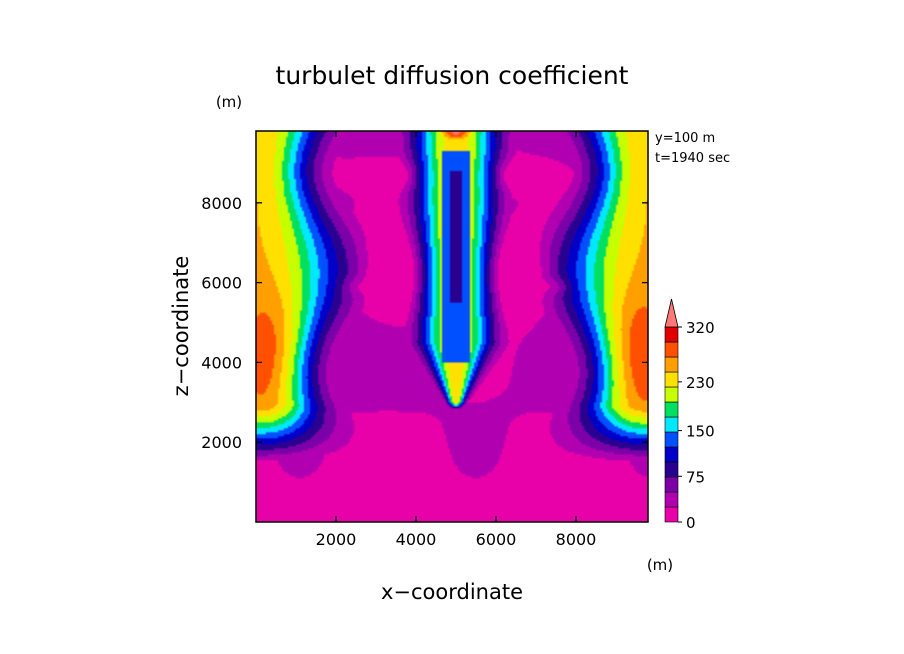 The image size is (904, 654). Describe the element at coordinates (671, 313) in the screenshot. I see `colorbar-extend-triangle` at that location.